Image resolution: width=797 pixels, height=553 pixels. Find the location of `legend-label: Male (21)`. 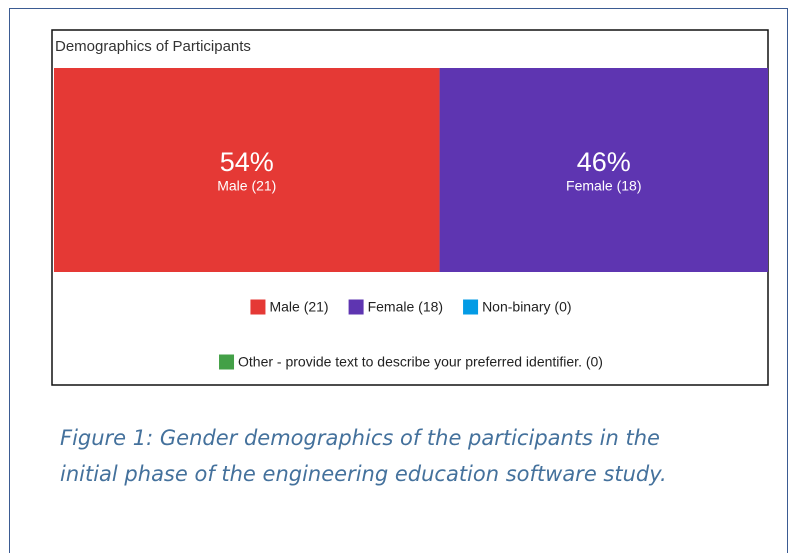

legend-label: Male (21) is located at coordinates (298, 307).